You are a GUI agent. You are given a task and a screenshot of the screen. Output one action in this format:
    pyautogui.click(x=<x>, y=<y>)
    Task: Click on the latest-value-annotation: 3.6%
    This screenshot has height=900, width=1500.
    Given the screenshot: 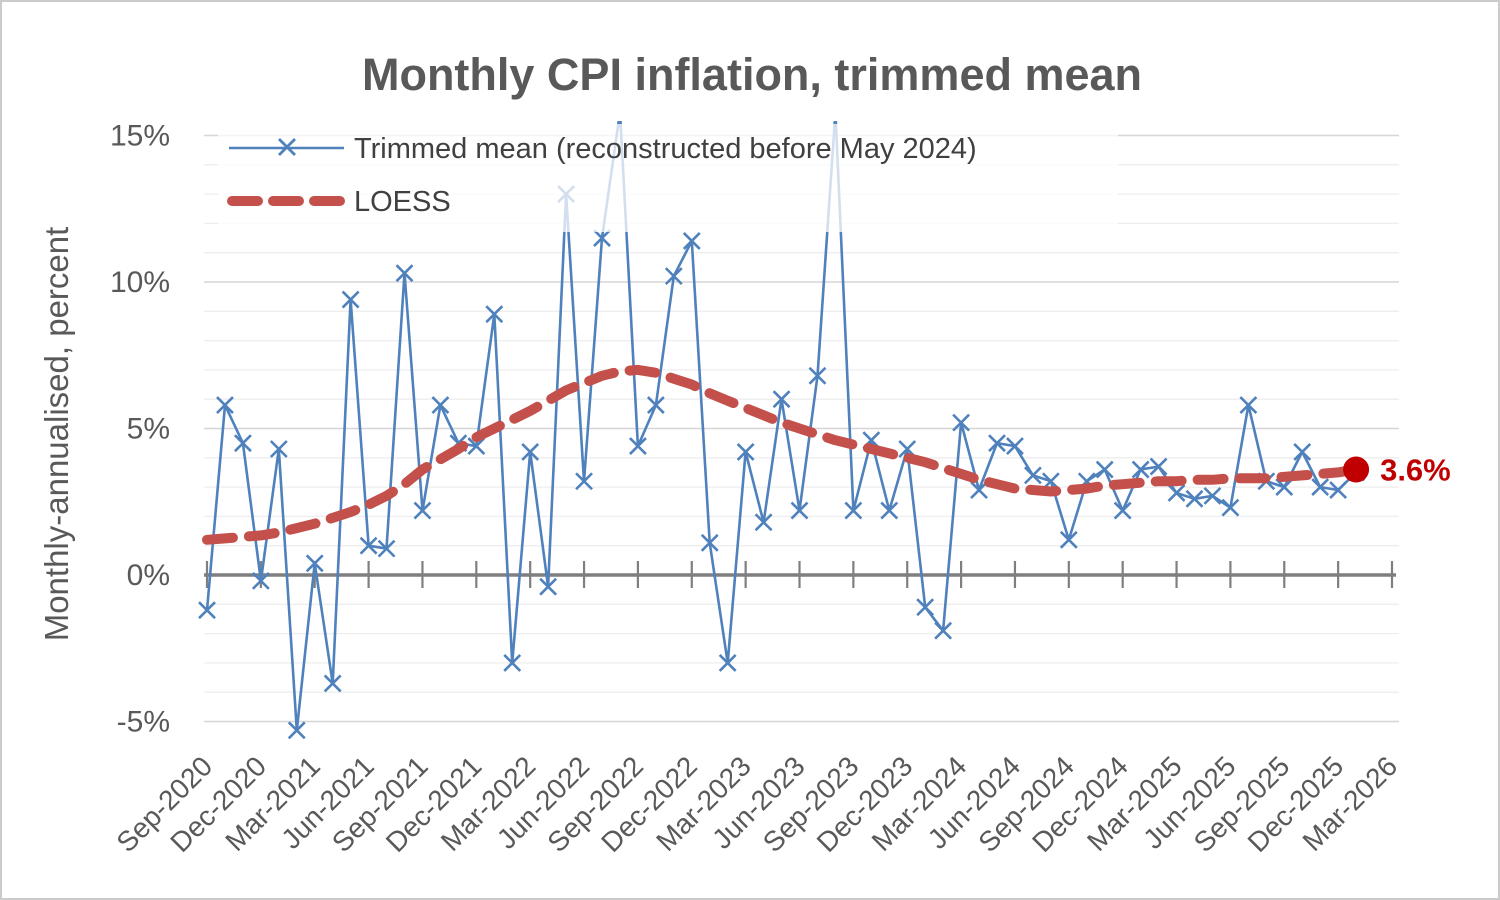 What is the action you would take?
    pyautogui.click(x=1397, y=470)
    